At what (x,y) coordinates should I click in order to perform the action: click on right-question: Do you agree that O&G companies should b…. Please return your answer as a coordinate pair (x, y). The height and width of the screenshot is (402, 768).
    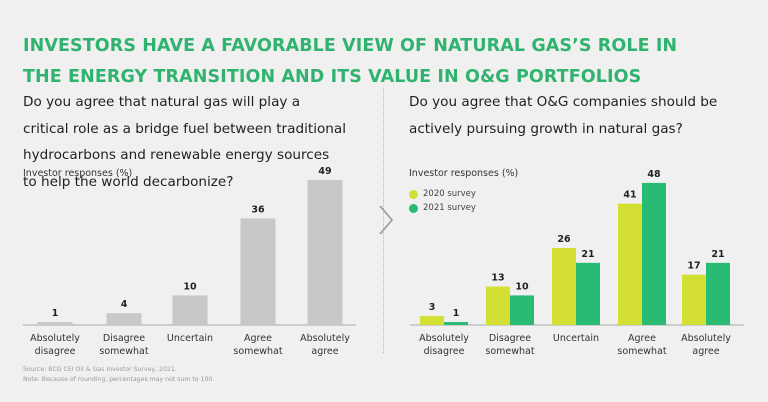
    Looking at the image, I should click on (563, 115).